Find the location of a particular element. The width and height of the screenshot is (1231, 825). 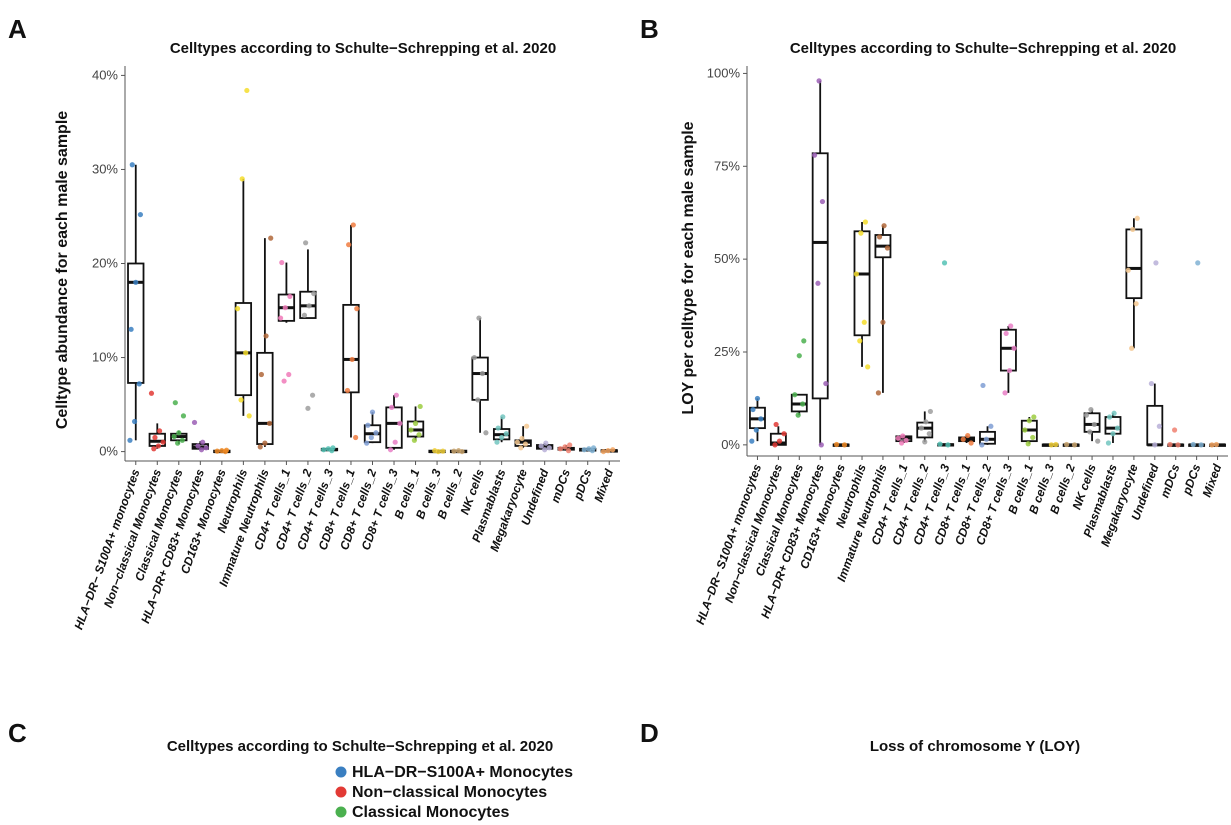

panel-letter-d: D is located at coordinates (649, 733).